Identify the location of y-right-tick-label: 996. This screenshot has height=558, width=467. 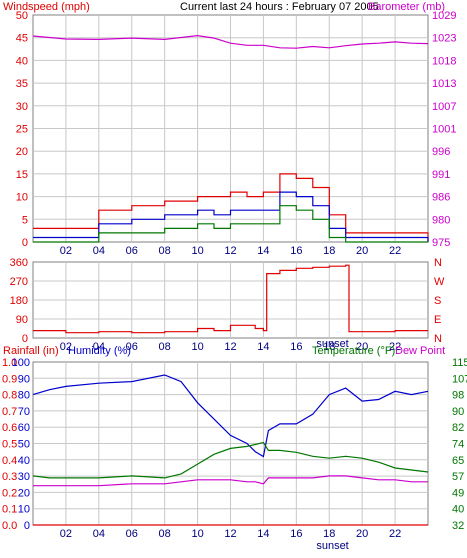
(441, 152).